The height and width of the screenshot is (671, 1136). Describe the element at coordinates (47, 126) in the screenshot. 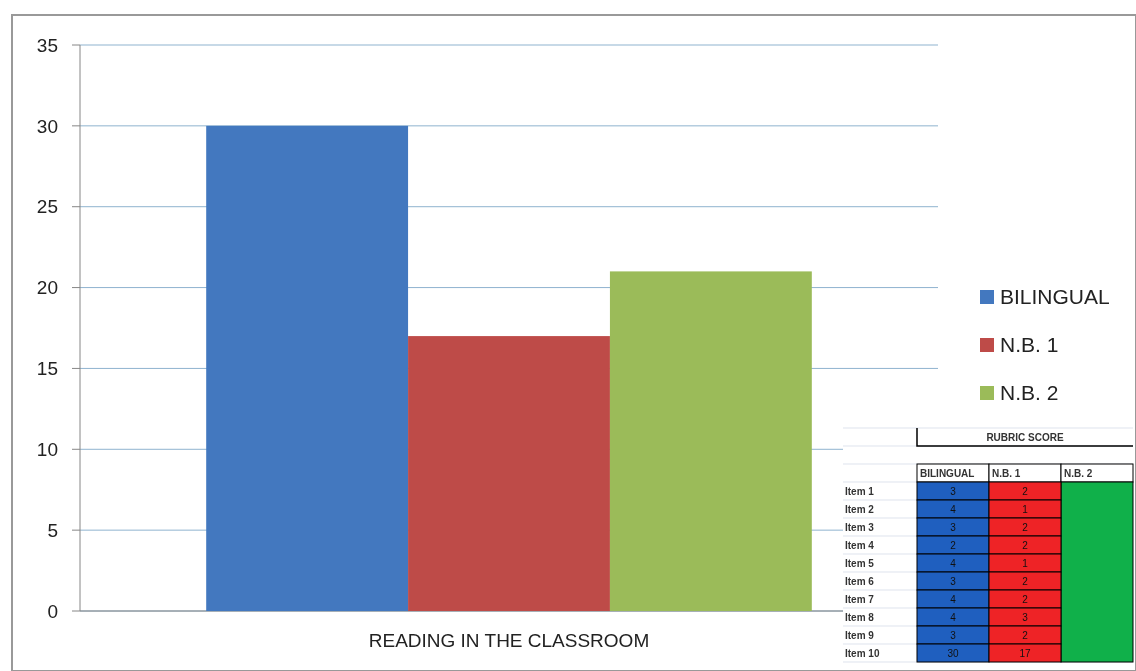

I see `y-tick-label: 30` at that location.